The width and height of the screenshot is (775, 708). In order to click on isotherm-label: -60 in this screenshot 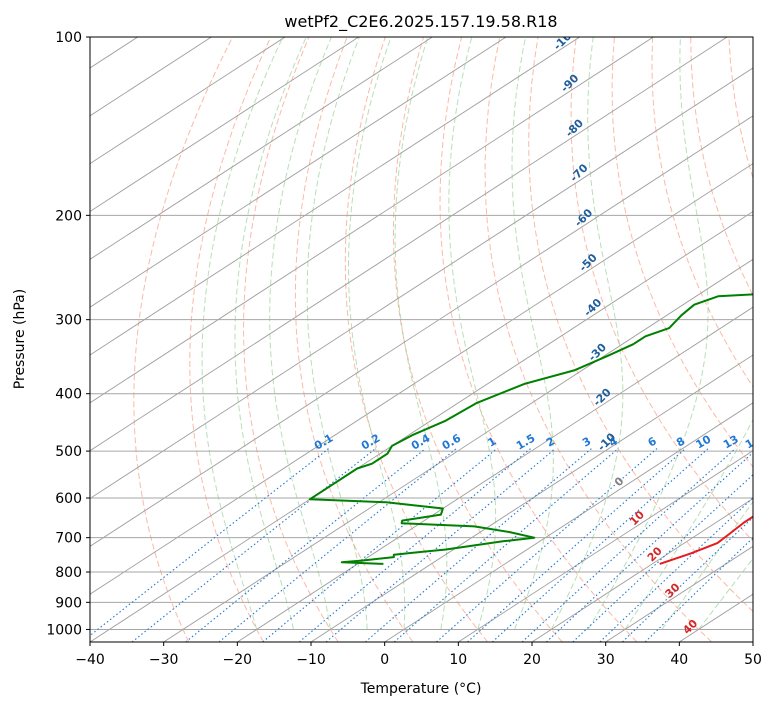, I will do `click(583, 217)`.